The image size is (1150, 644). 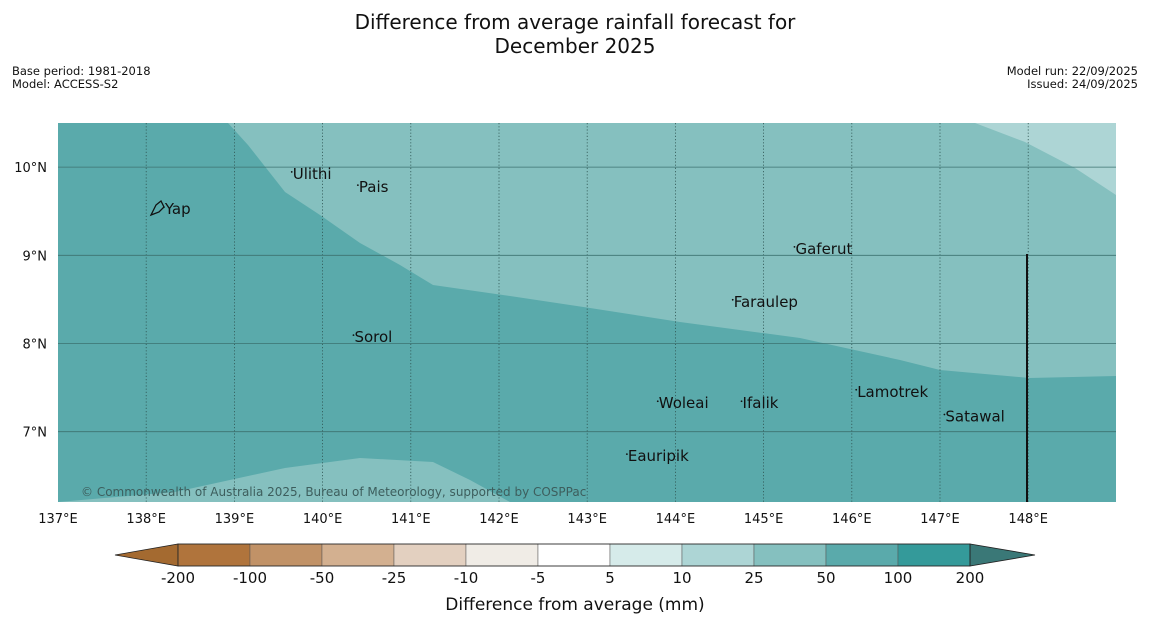 I want to click on lon-tick-label: 145°E, so click(x=764, y=519).